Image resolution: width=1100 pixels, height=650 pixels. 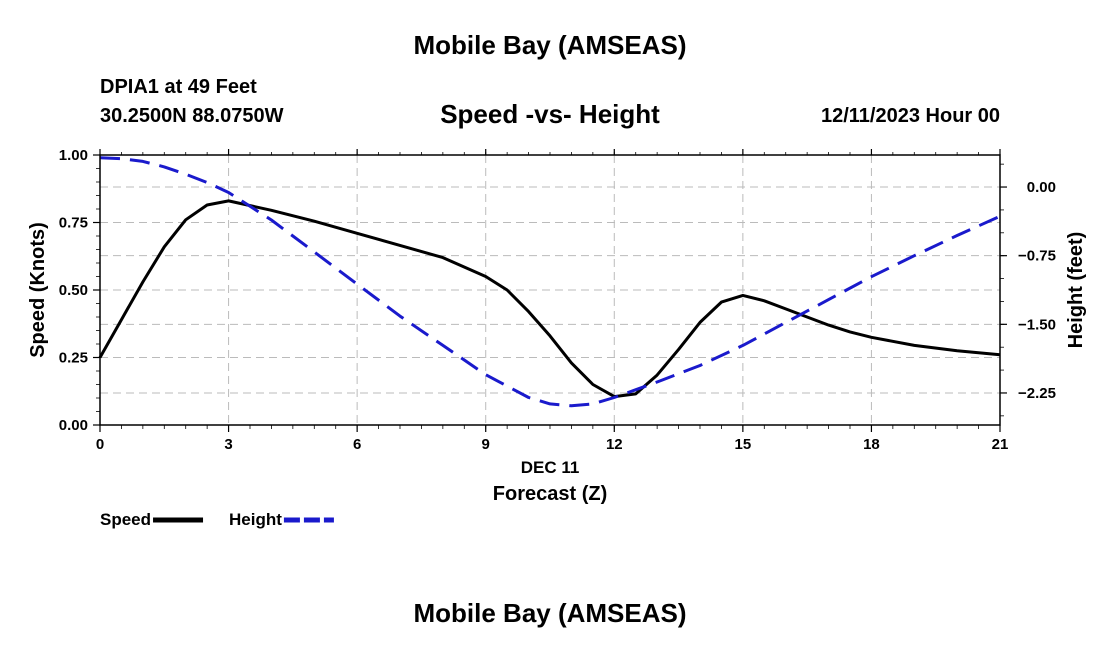 I want to click on x-tick-label: 18, so click(x=871, y=444).